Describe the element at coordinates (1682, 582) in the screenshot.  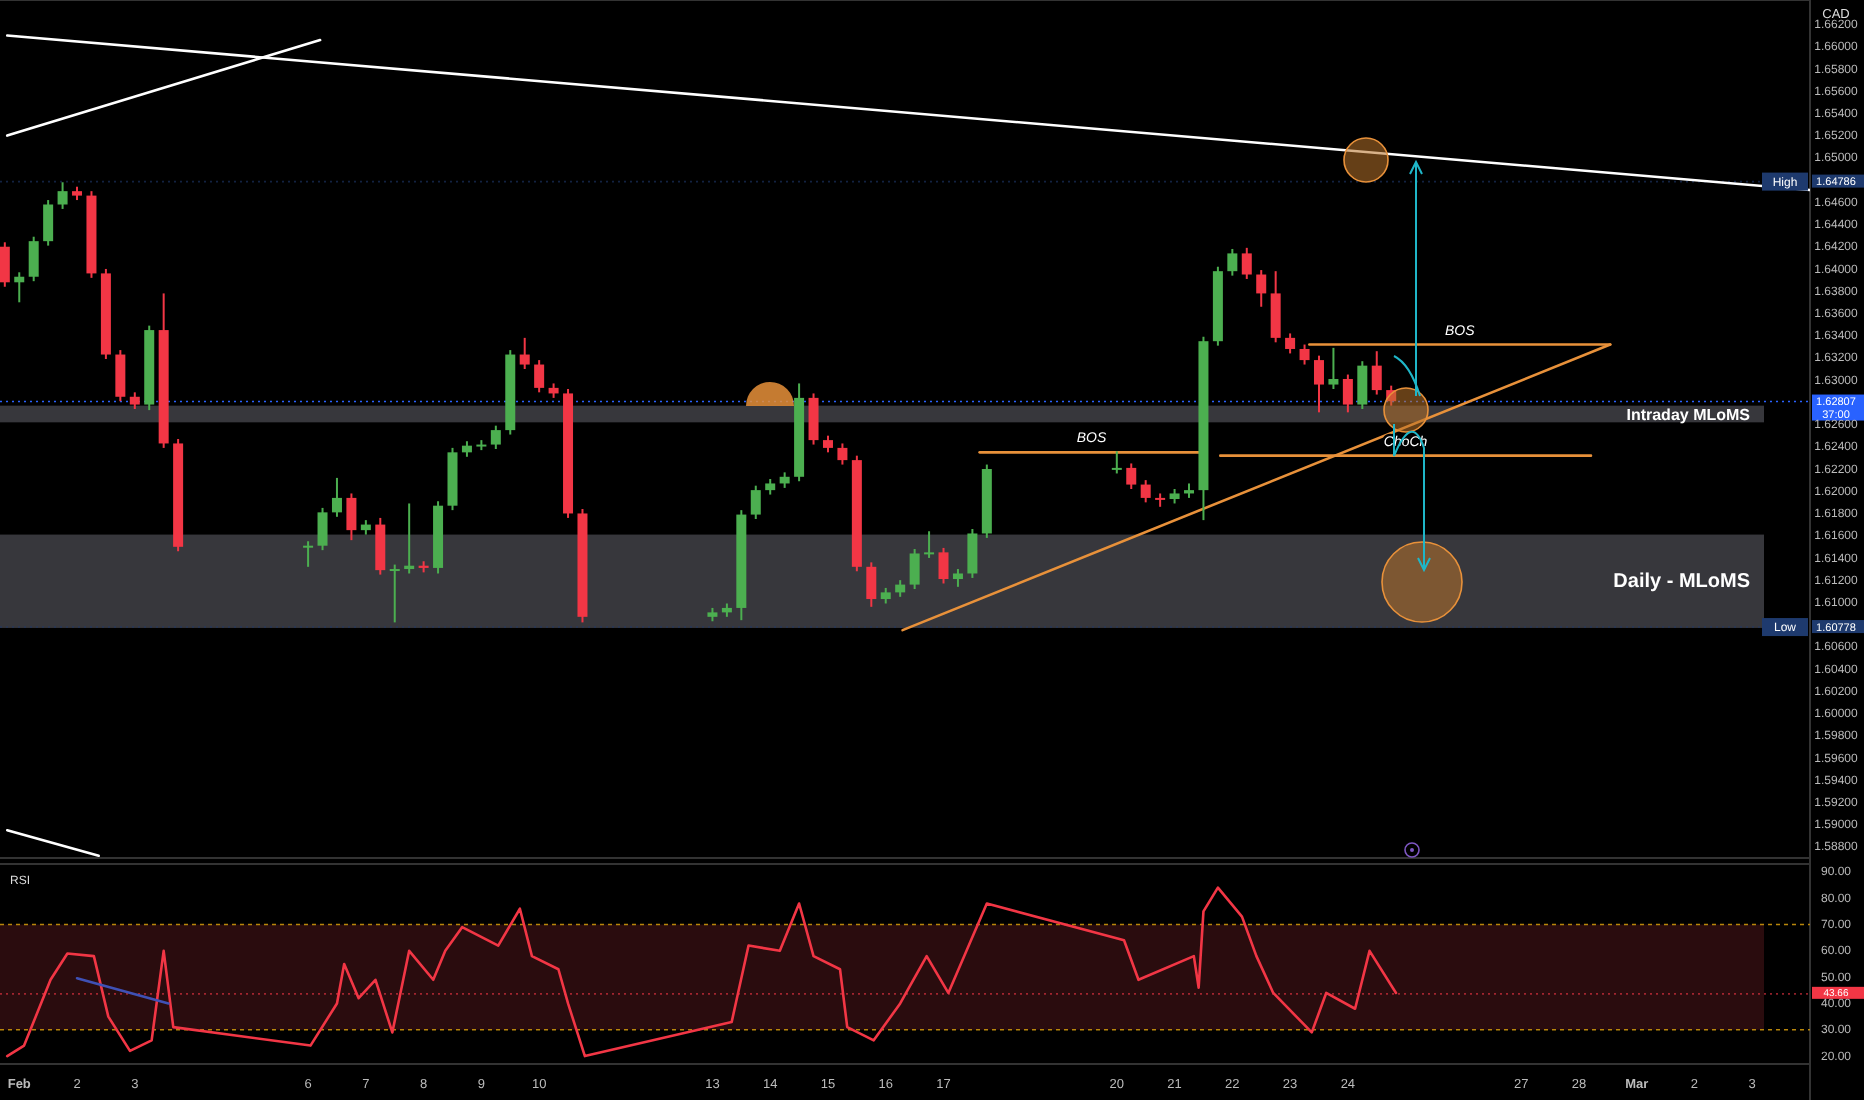
I see `band-label: Daily - MLoMS` at that location.